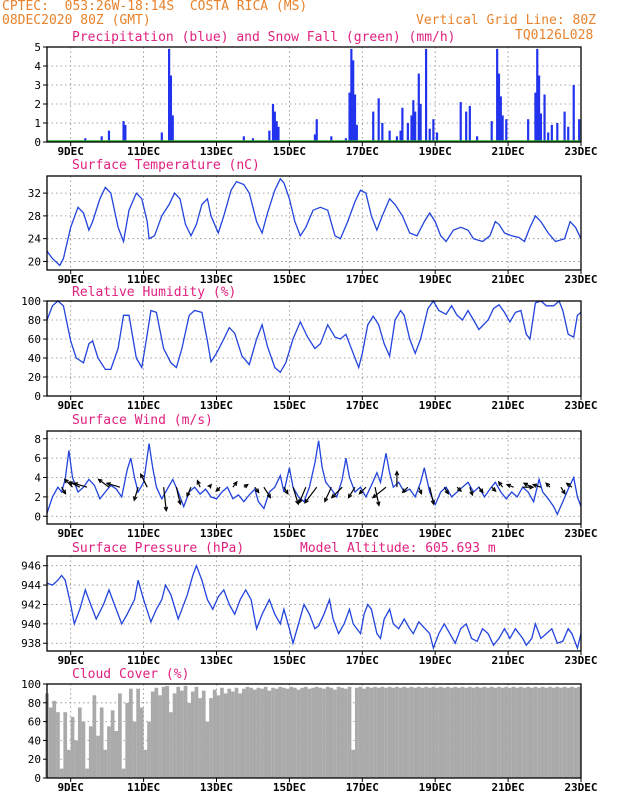 This screenshot has height=800, width=618. What do you see at coordinates (70, 279) in the screenshot?
I see `temperature-xtick-label: 9DEC` at bounding box center [70, 279].